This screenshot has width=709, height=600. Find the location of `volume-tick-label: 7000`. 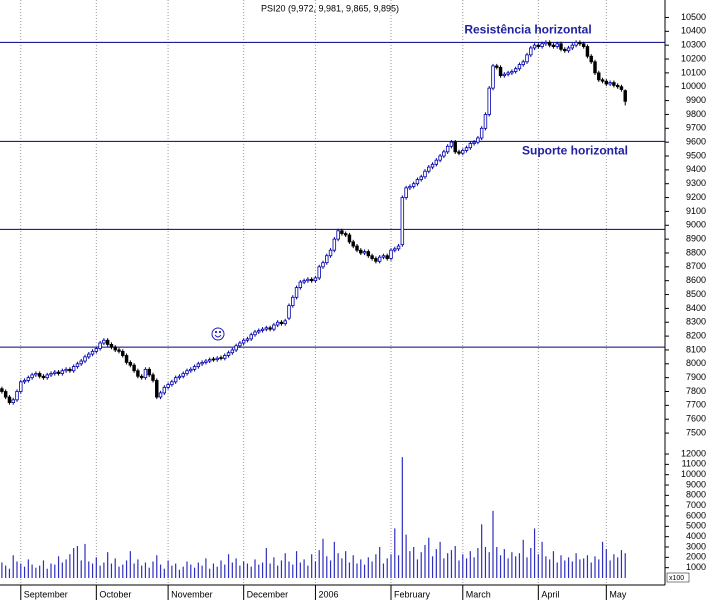

volume-tick-label: 7000 is located at coordinates (696, 505).